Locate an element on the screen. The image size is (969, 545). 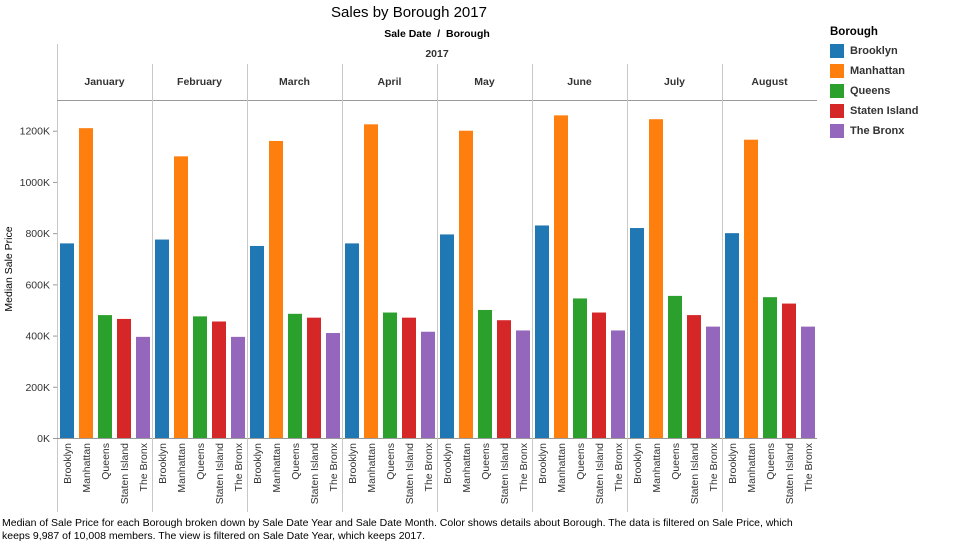
legend-label: Manhattan is located at coordinates (877, 71).